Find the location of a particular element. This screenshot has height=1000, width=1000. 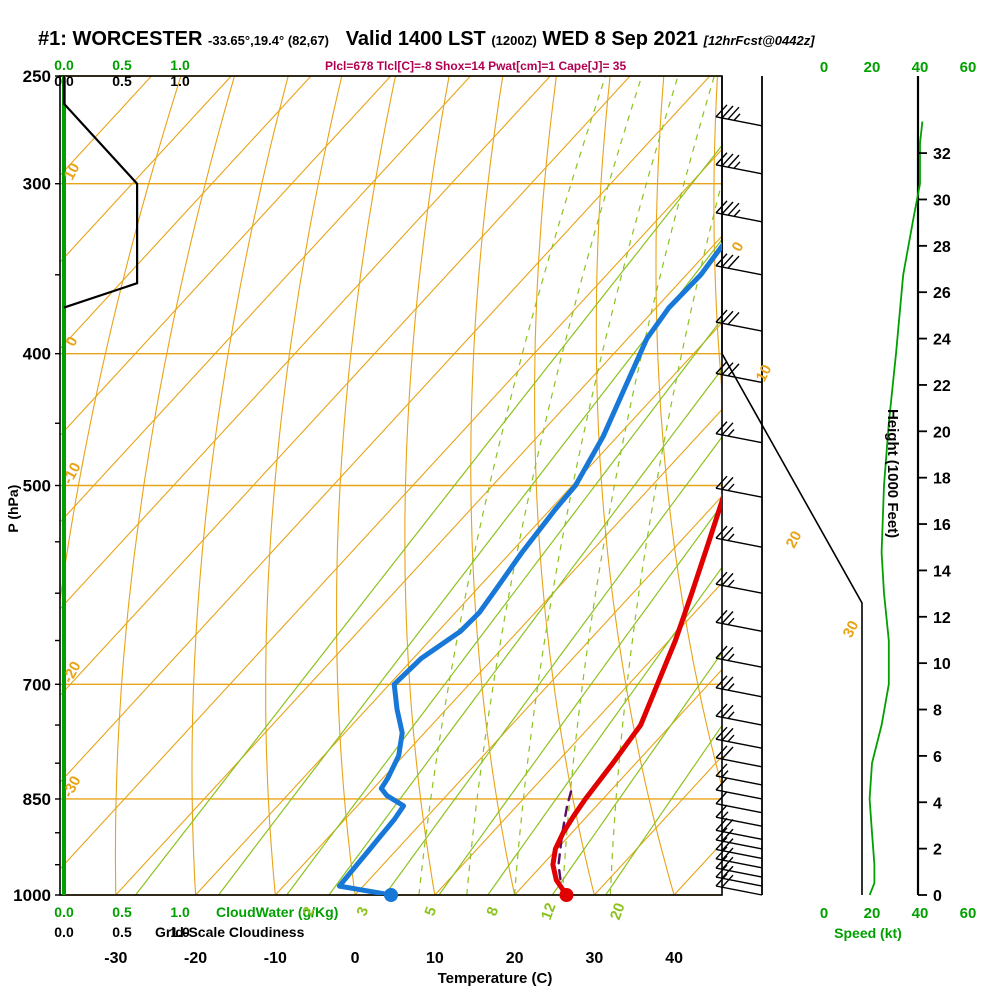

height-tick-label-26: 26 is located at coordinates (942, 293).